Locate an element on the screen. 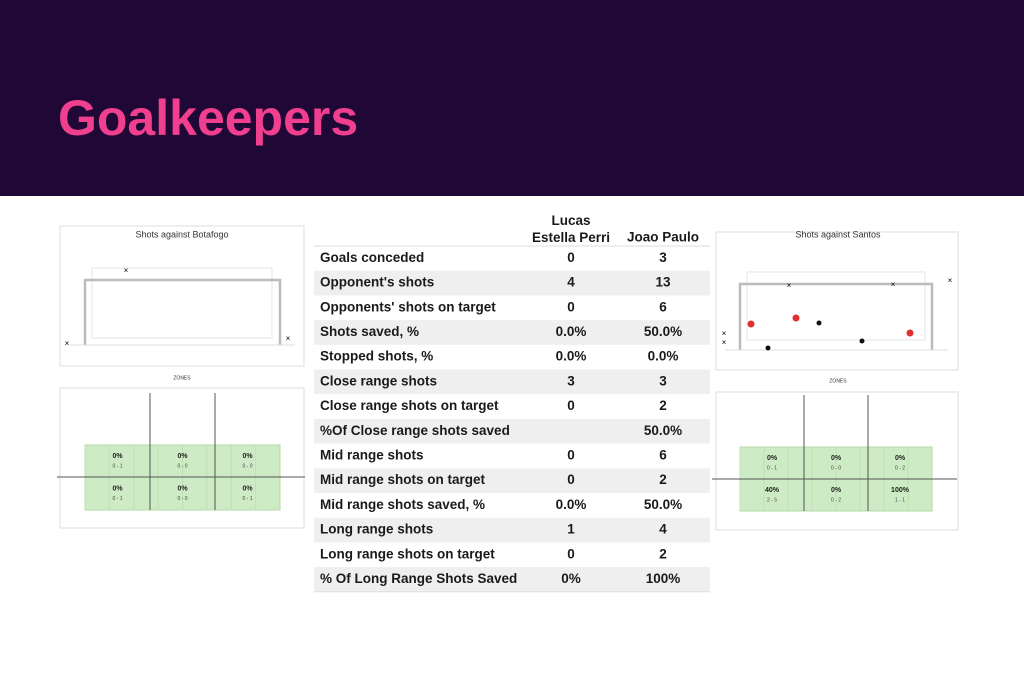  row-label: Mid range shots on target is located at coordinates (403, 479).